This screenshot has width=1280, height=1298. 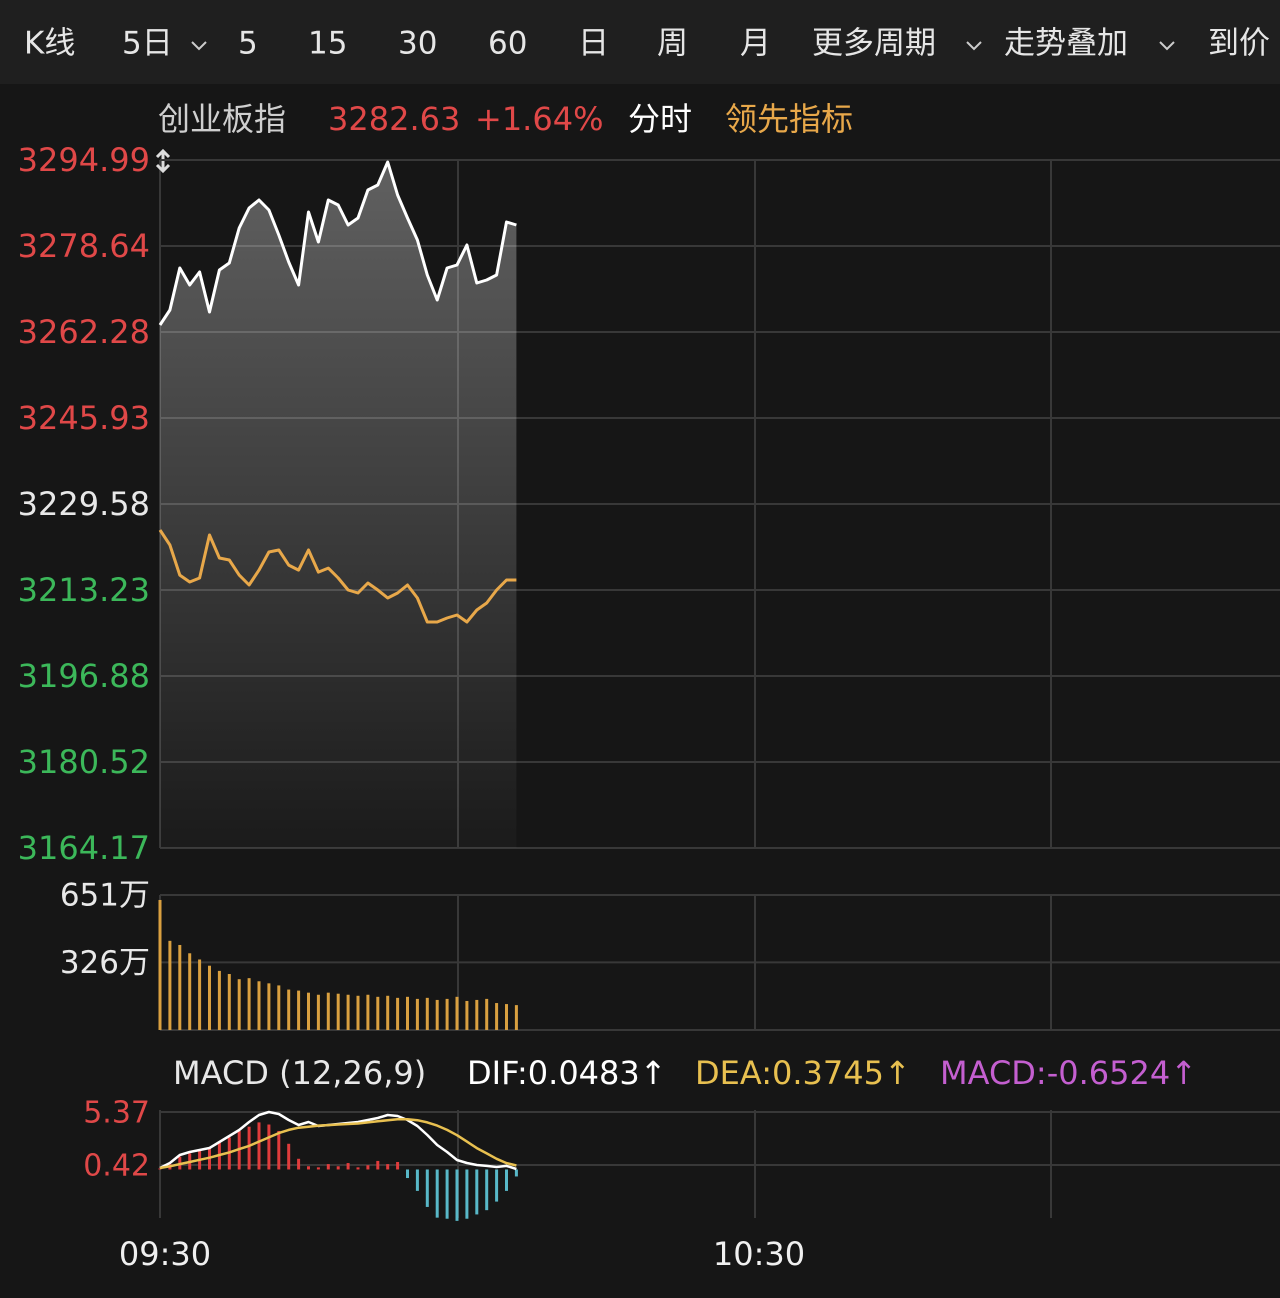 I want to click on tab: 更多周期, so click(x=874, y=44).